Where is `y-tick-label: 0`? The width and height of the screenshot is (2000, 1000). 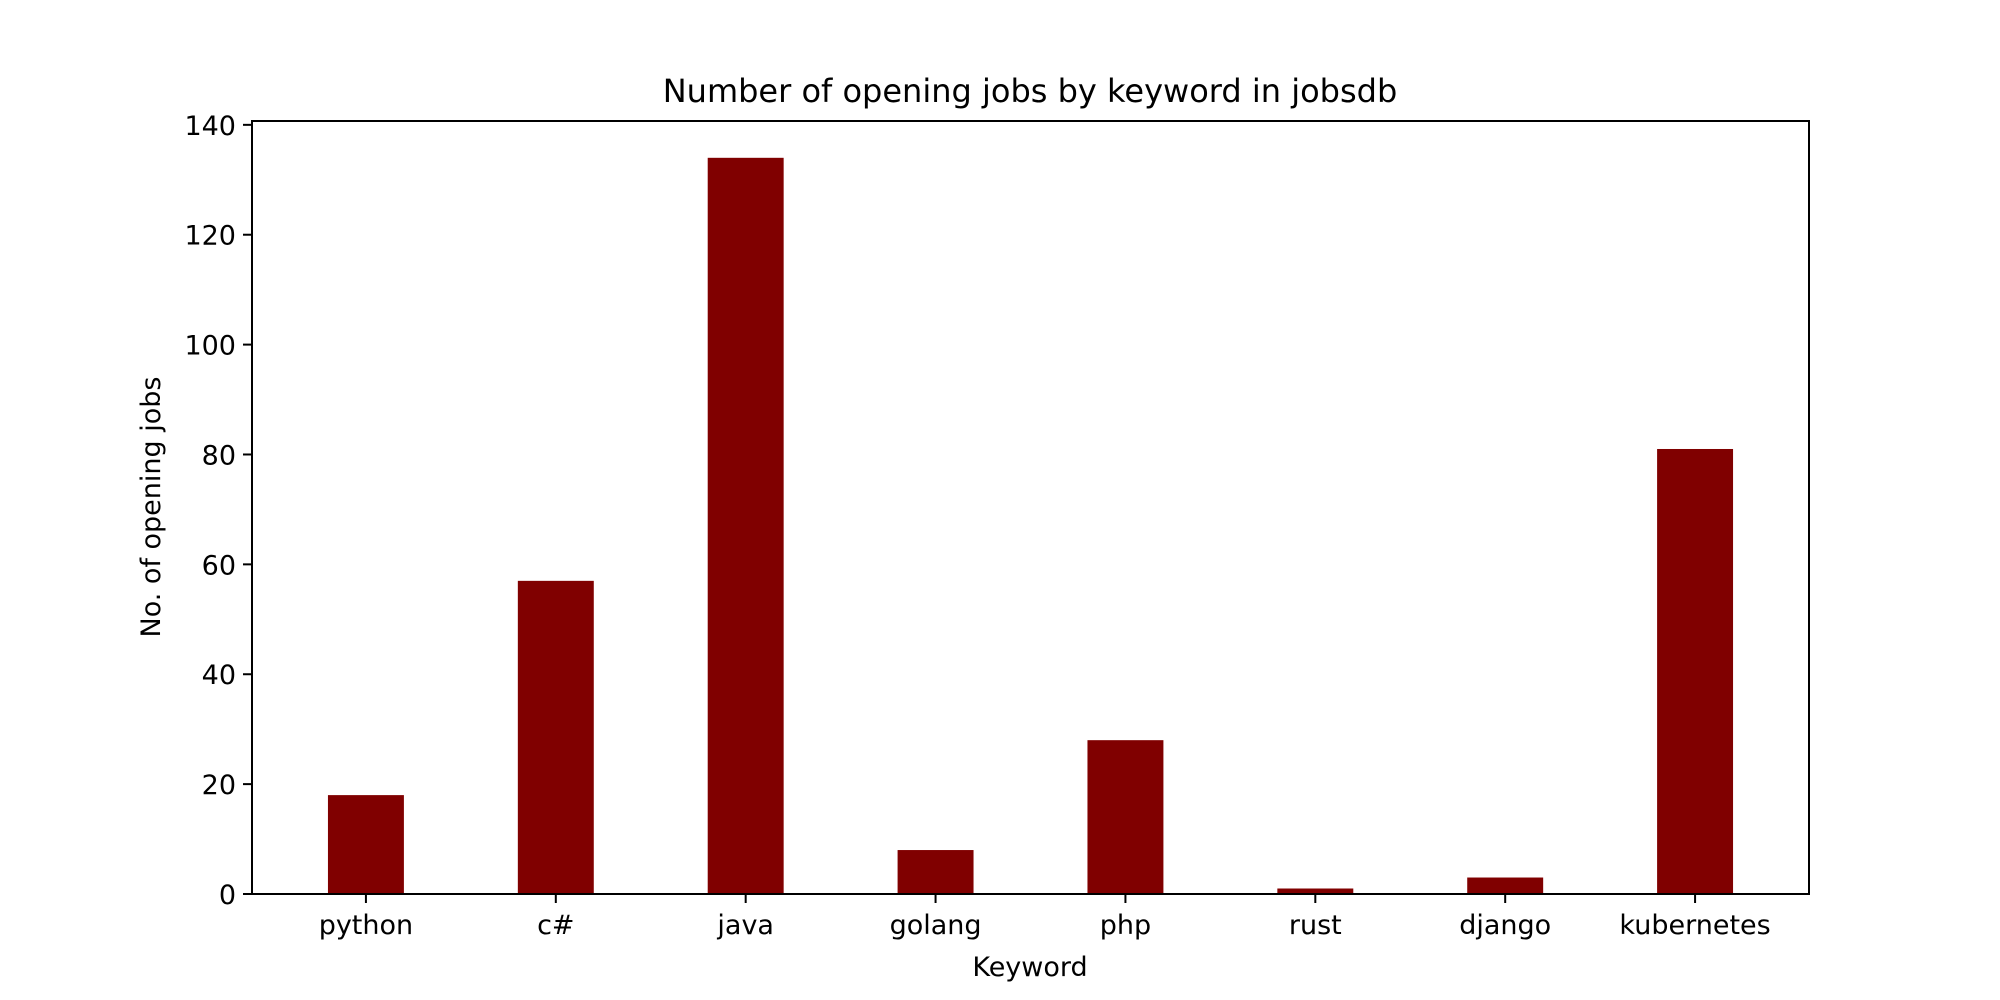
y-tick-label: 0 is located at coordinates (227, 895).